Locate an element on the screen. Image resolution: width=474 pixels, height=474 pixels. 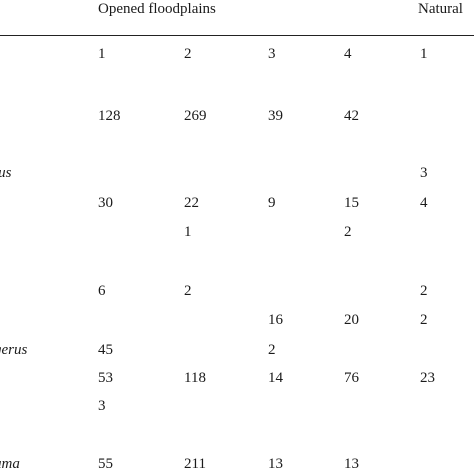
site-number-cell: 3 is located at coordinates (272, 54).